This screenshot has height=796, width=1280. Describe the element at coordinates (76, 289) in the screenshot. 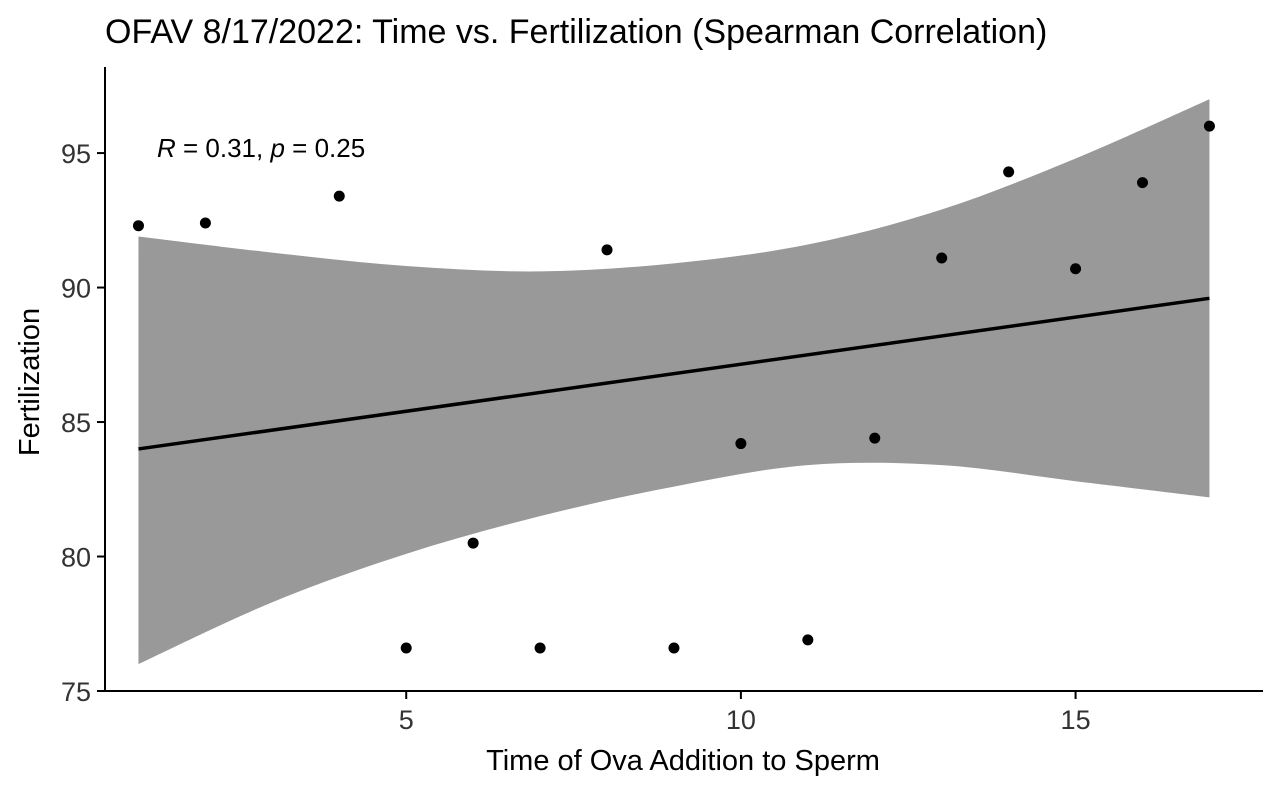

I see `y-tick-label: 90` at that location.